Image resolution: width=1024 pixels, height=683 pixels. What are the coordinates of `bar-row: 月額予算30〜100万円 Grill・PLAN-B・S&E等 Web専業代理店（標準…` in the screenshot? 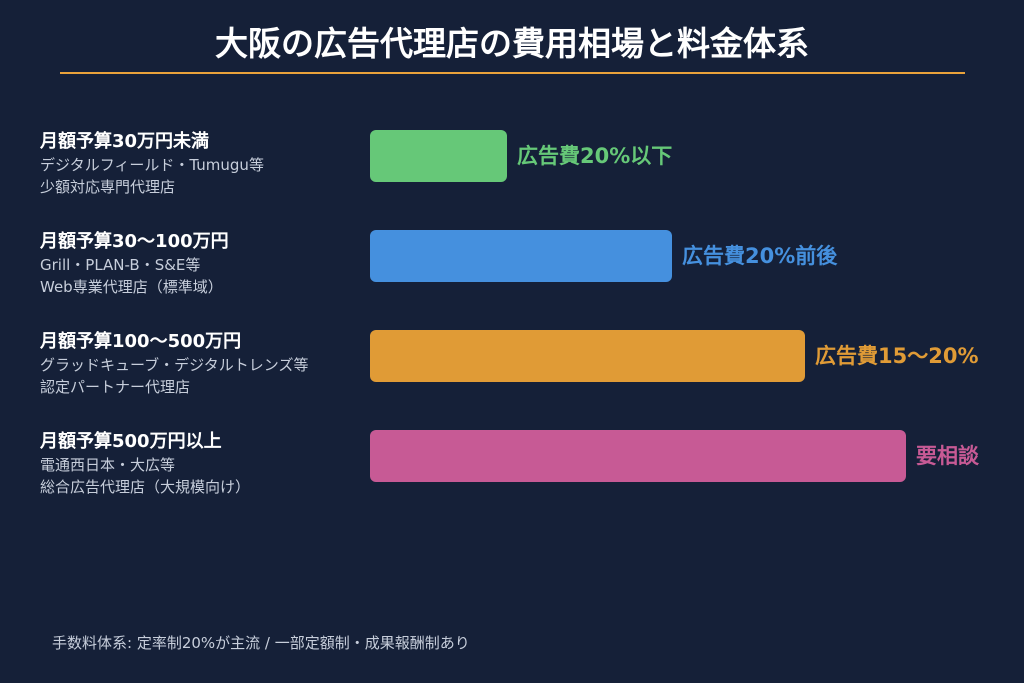 It's located at (512, 270).